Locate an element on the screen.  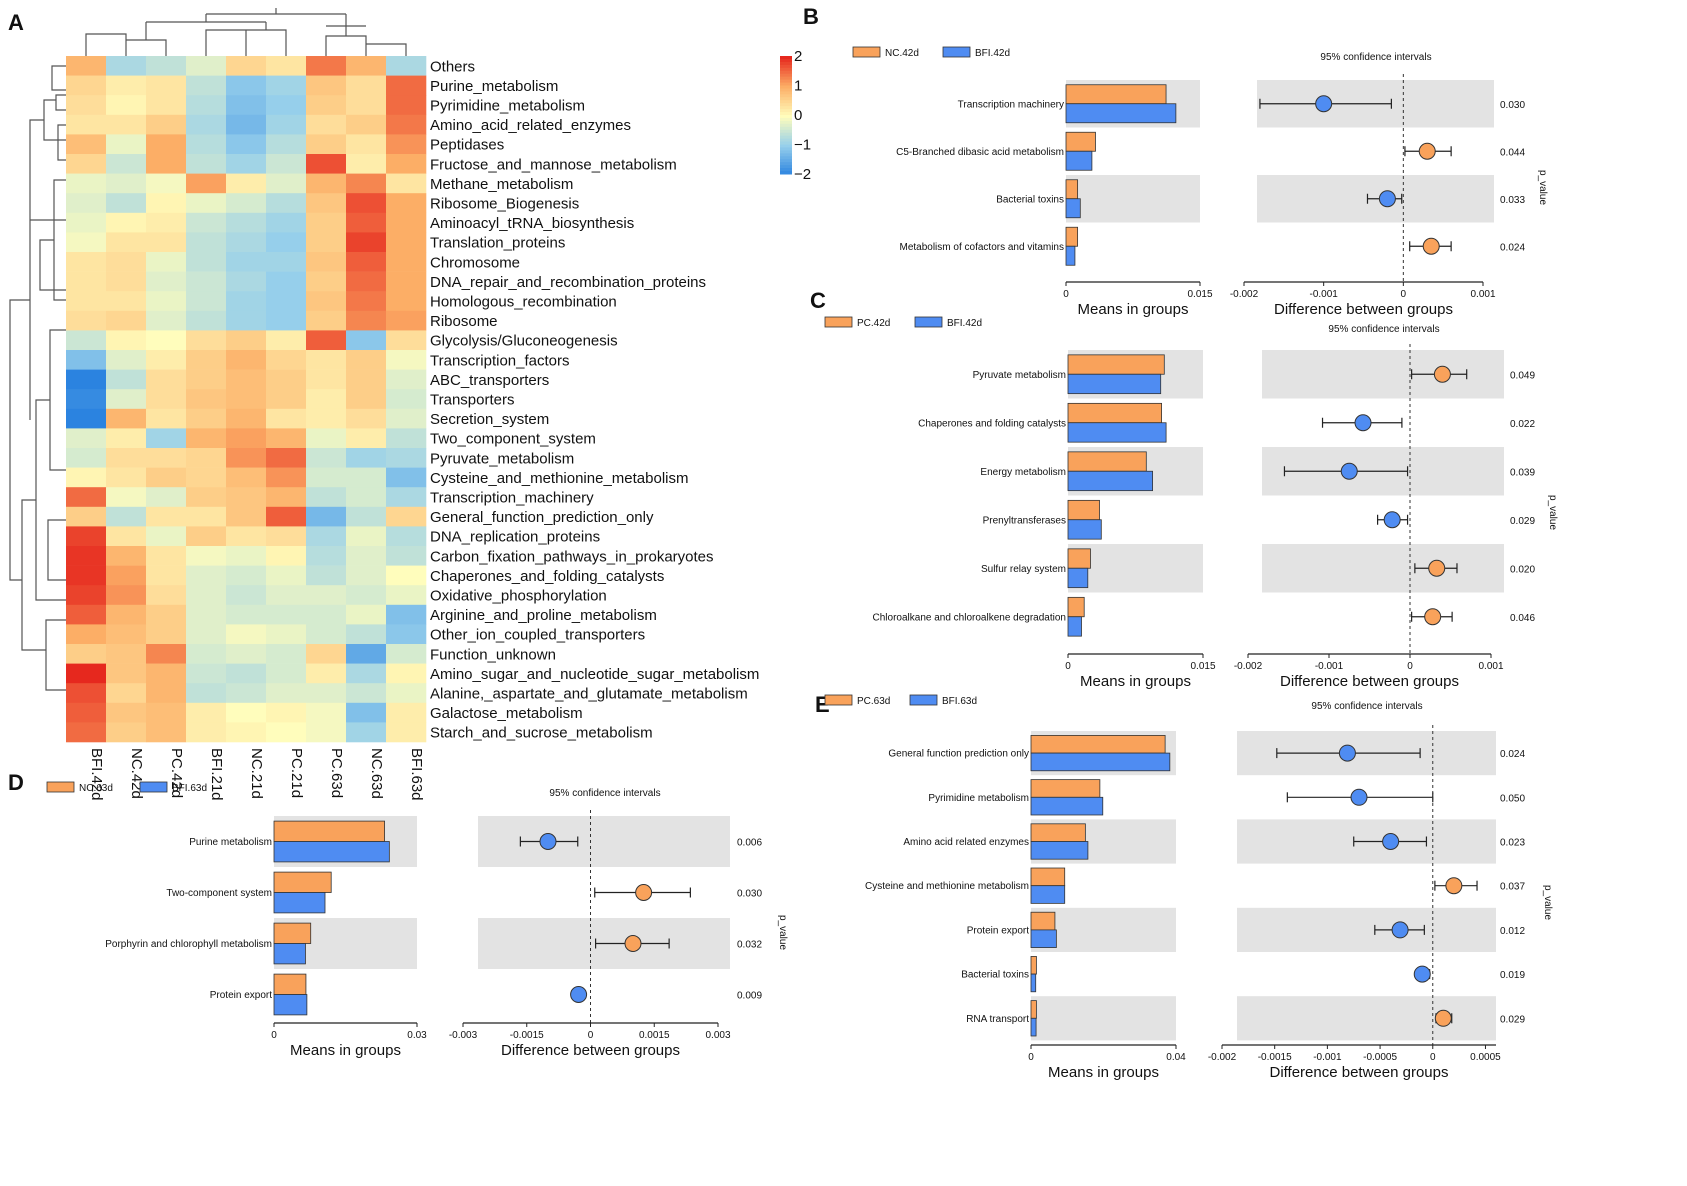
p-value: 0.020 is located at coordinates (1522, 569).